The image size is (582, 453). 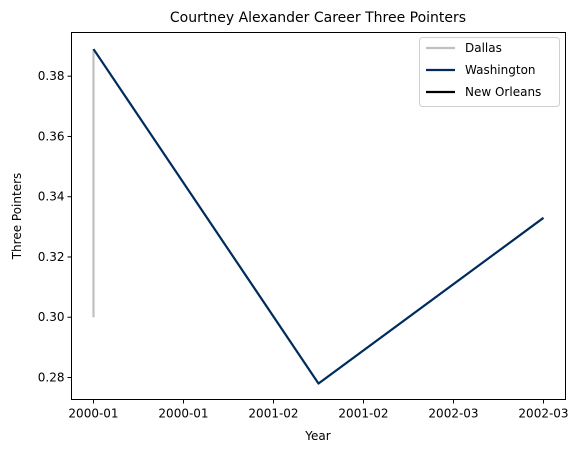 What do you see at coordinates (51, 76) in the screenshot?
I see `y-tick-label: 0.38` at bounding box center [51, 76].